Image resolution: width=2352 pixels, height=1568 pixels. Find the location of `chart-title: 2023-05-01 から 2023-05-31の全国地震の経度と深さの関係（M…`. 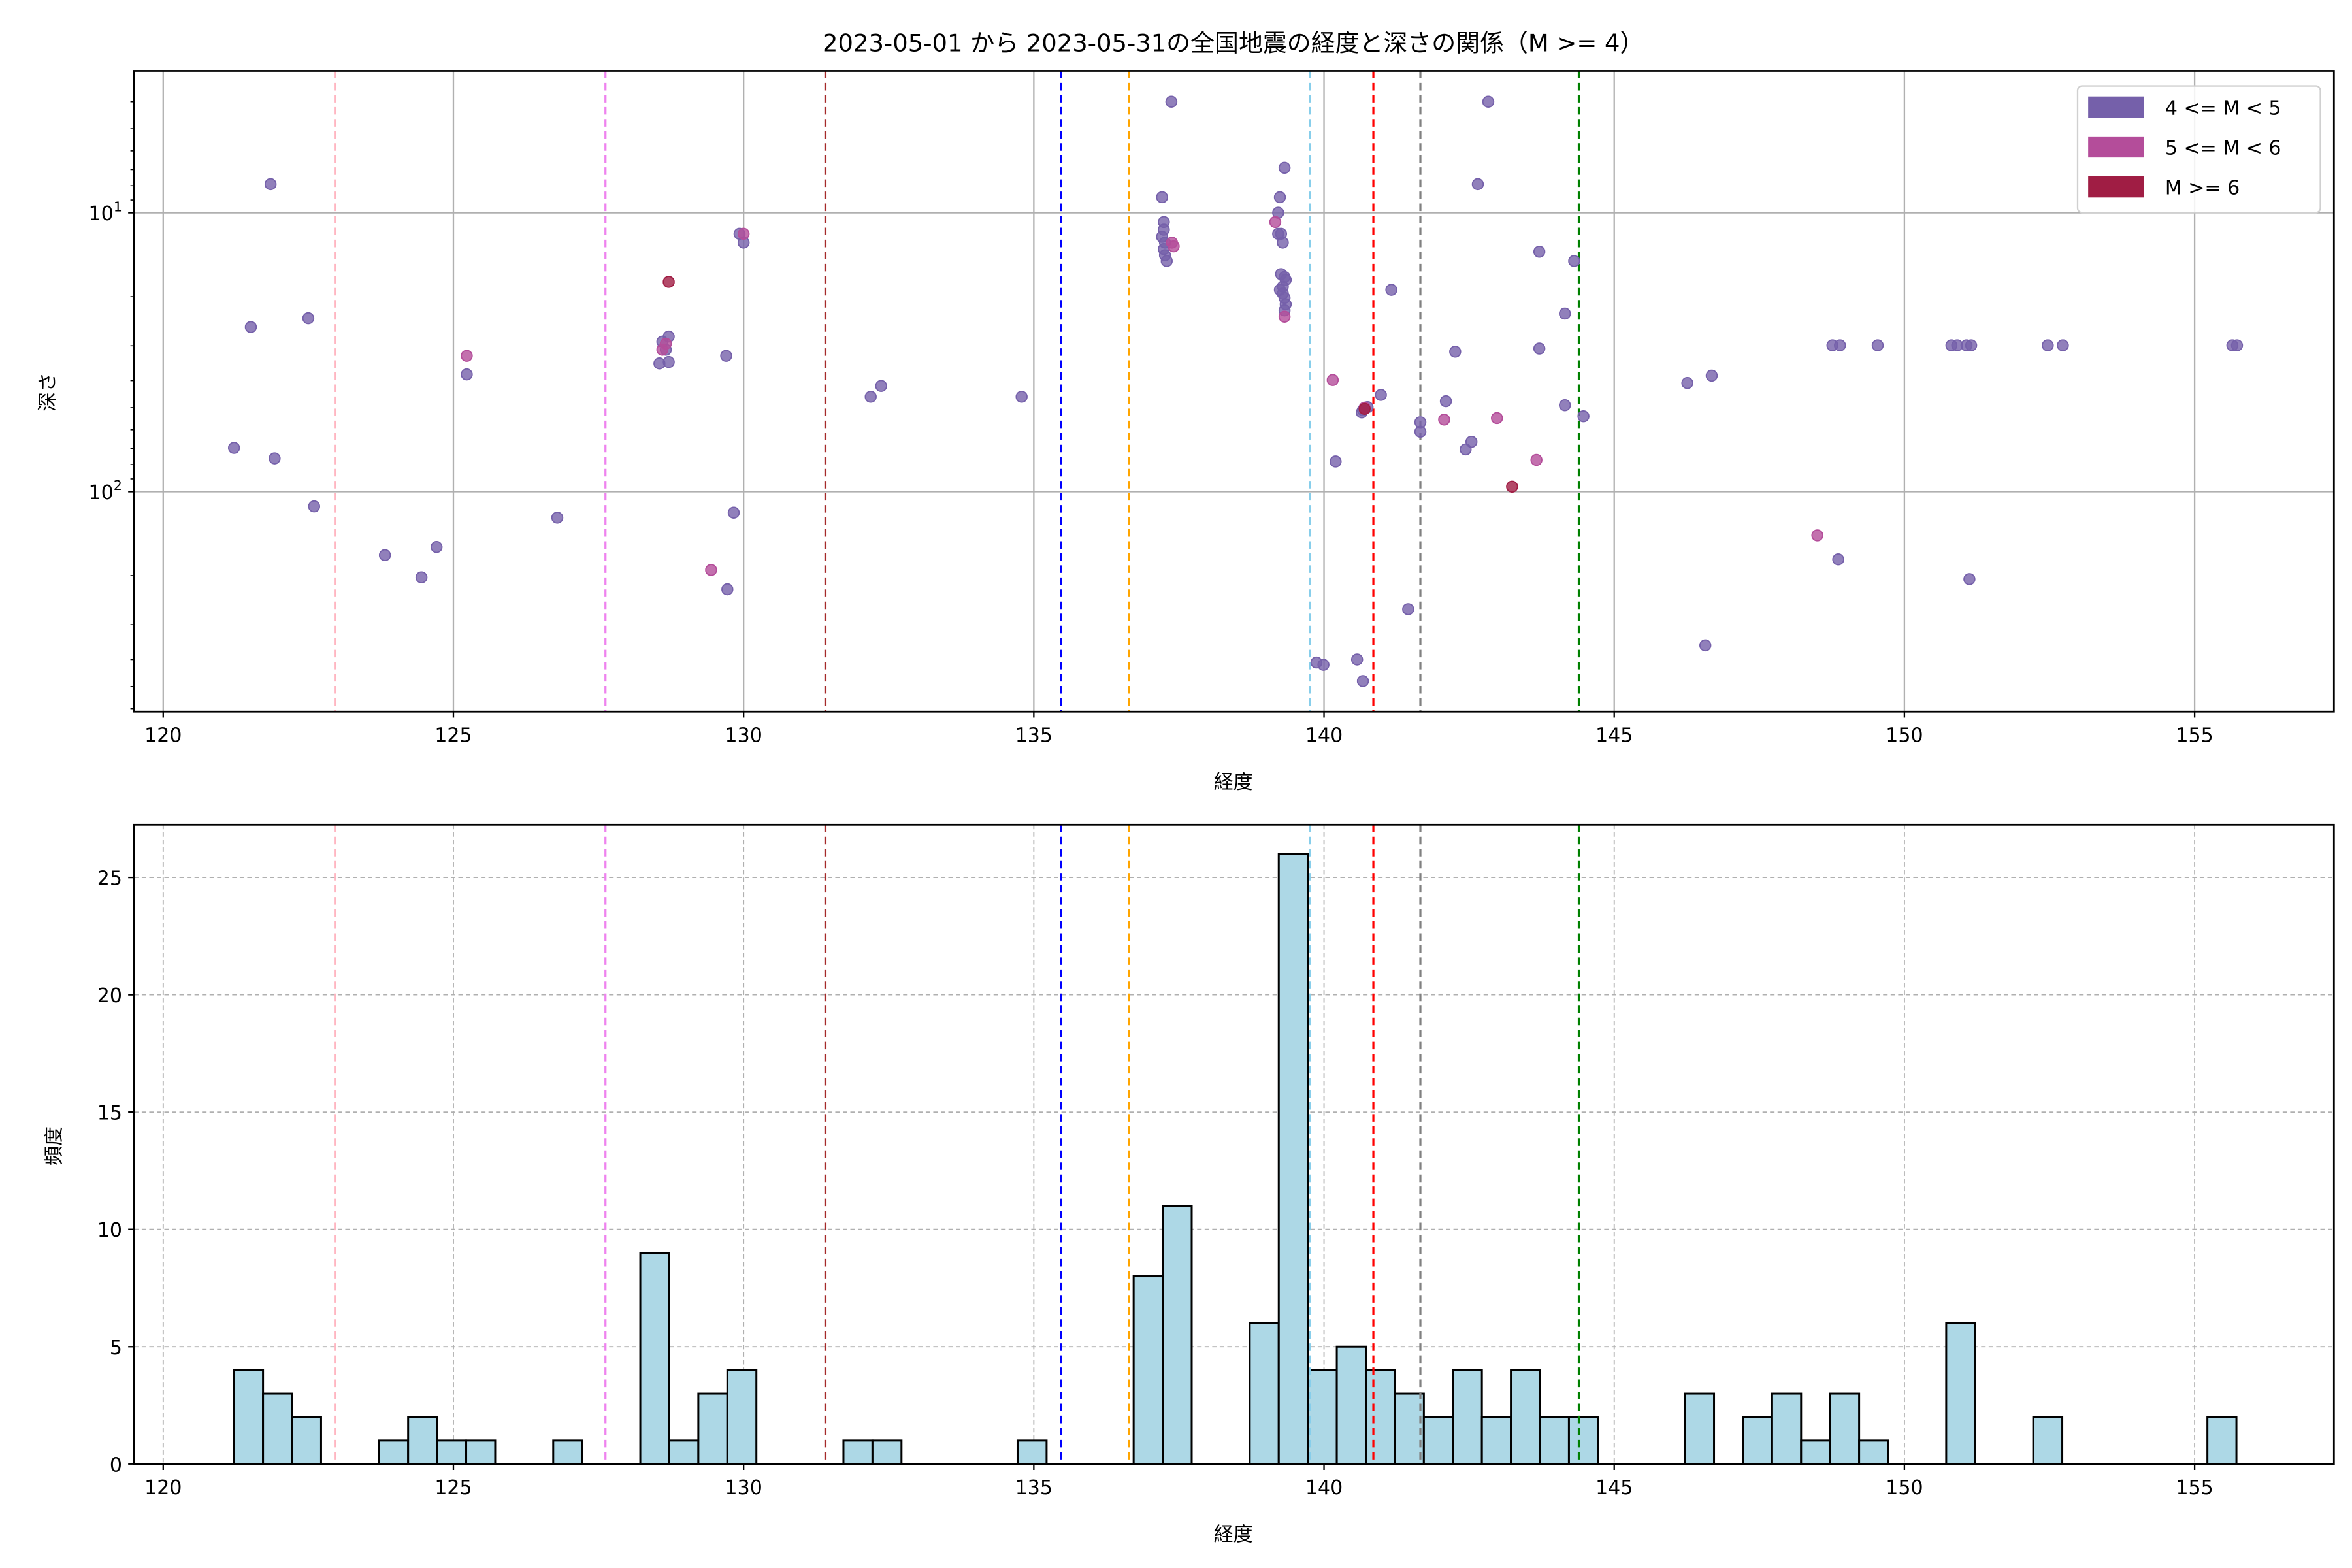

chart-title: 2023-05-01 から 2023-05-31の全国地震の経度と深さの関係（M… is located at coordinates (1233, 43).